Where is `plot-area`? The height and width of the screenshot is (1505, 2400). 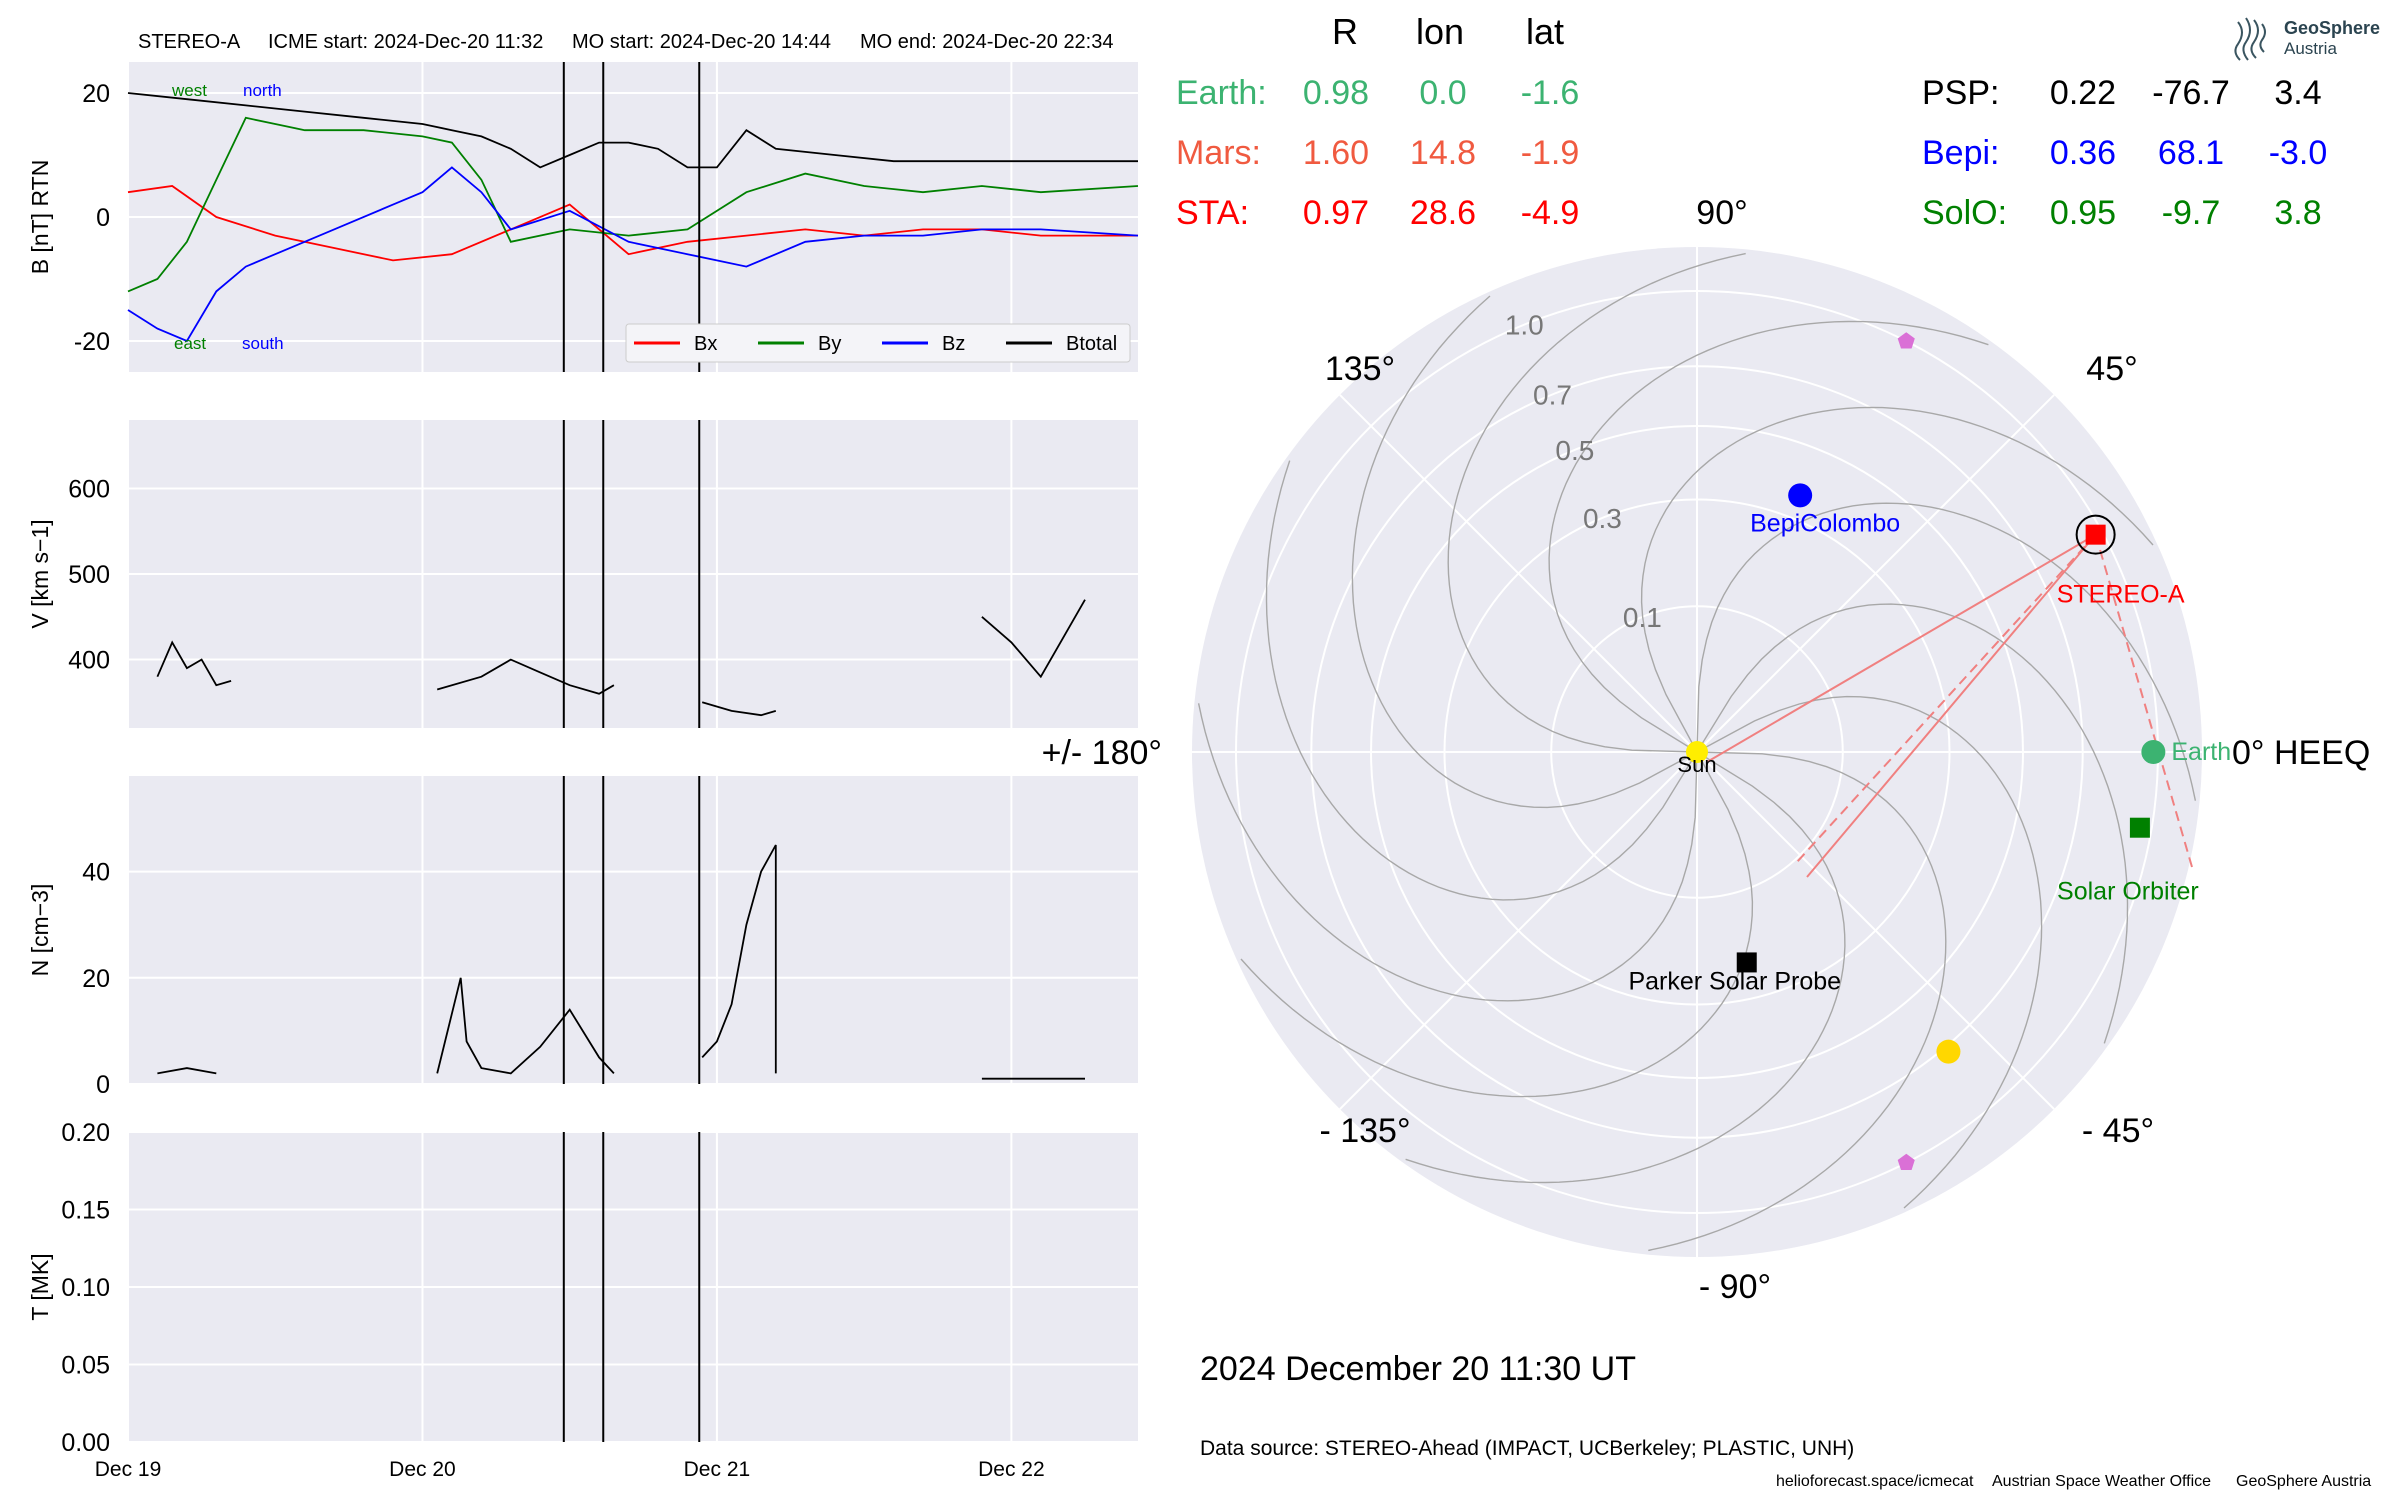 plot-area is located at coordinates (633, 930).